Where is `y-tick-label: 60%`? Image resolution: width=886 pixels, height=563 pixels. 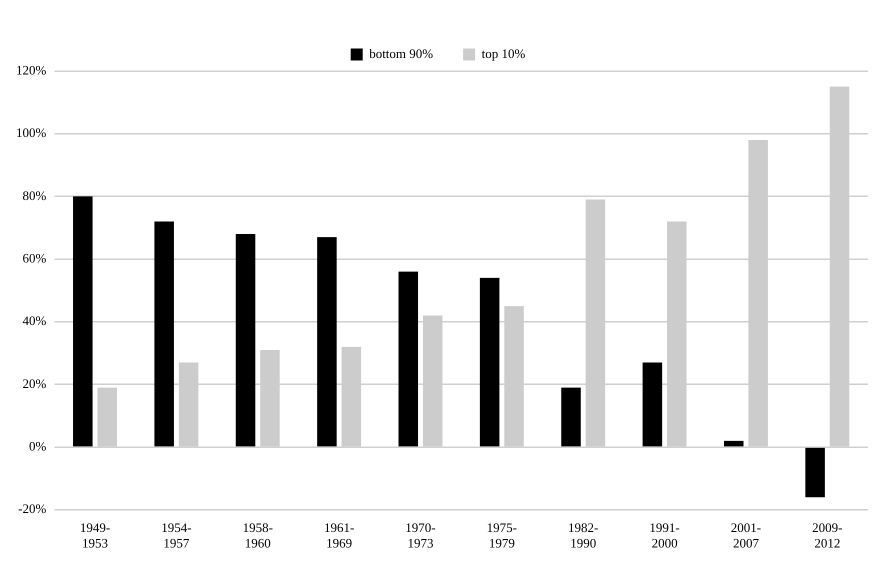 y-tick-label: 60% is located at coordinates (34, 258).